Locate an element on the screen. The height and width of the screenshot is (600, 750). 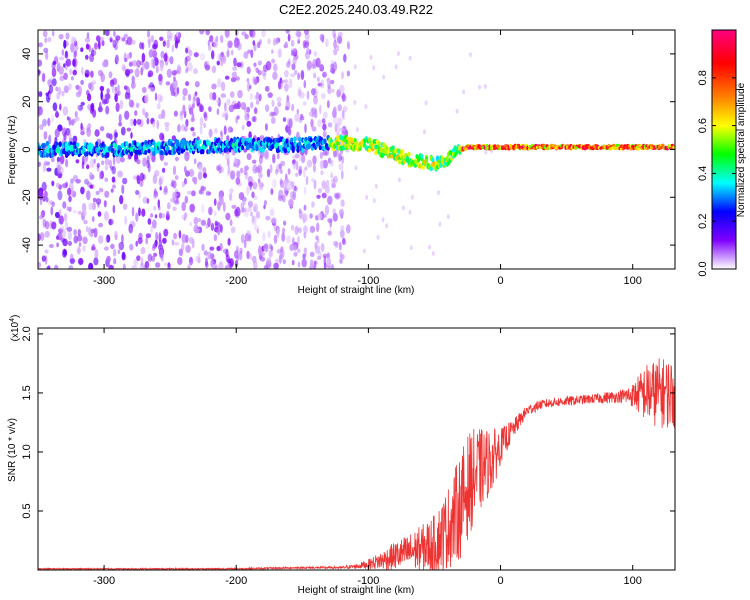
snr-x-tick-label: 100 is located at coordinates (633, 581).